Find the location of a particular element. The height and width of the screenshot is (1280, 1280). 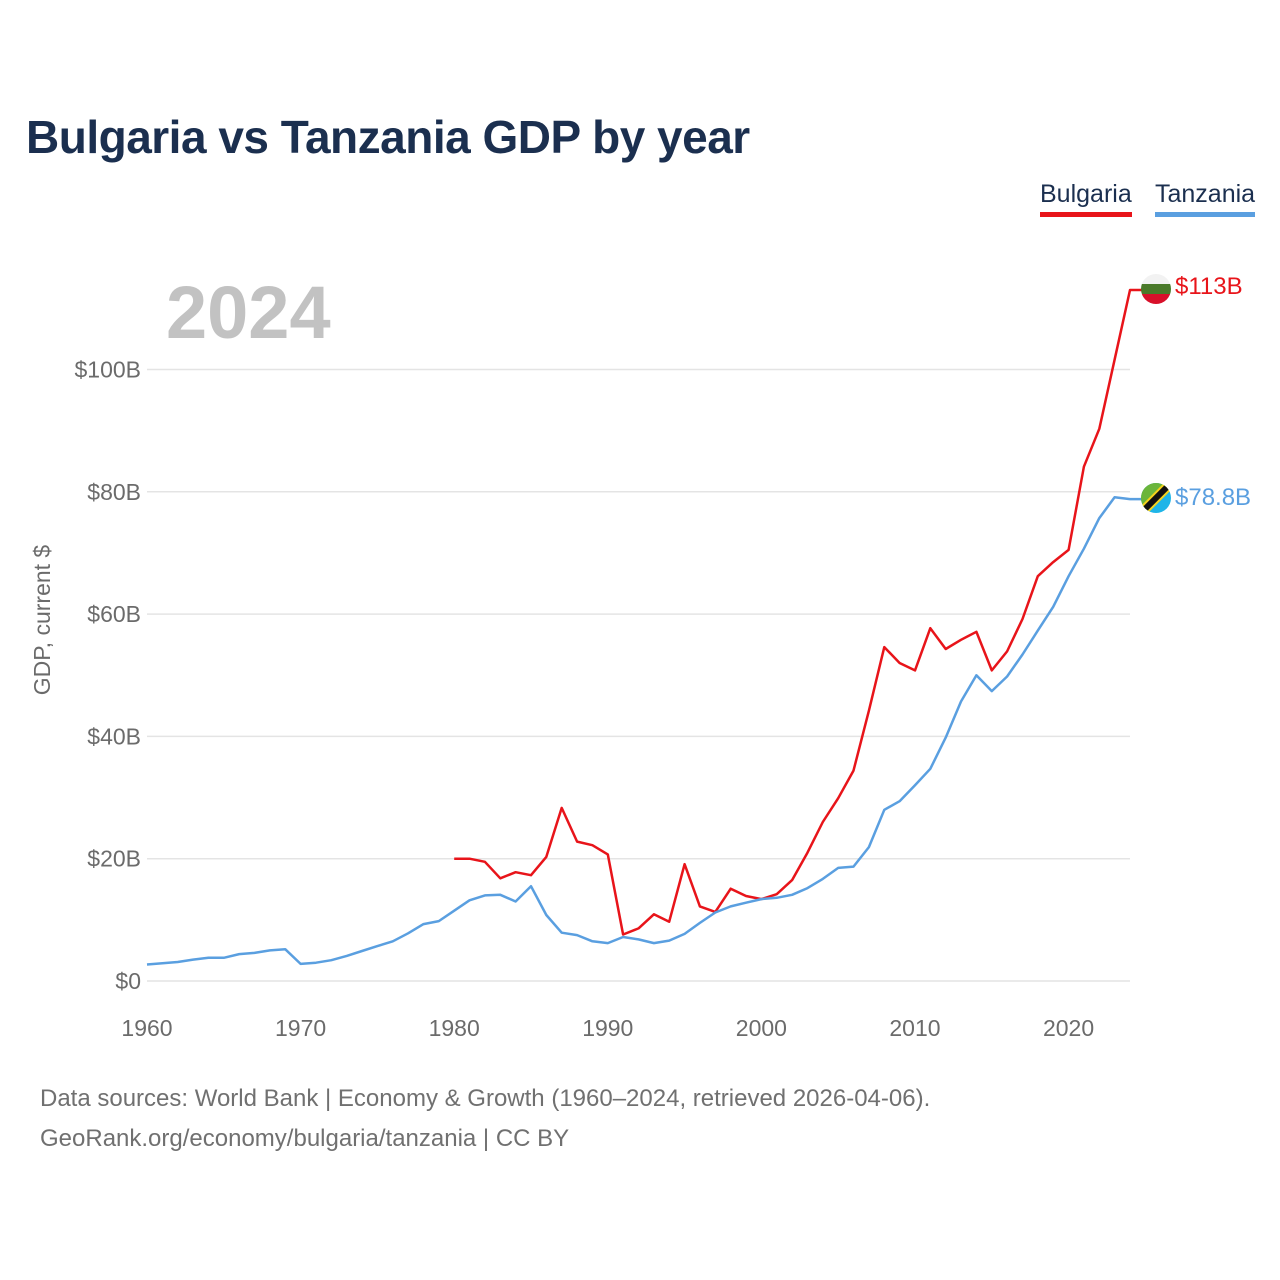

y-tick-label: $80B is located at coordinates (114, 492).